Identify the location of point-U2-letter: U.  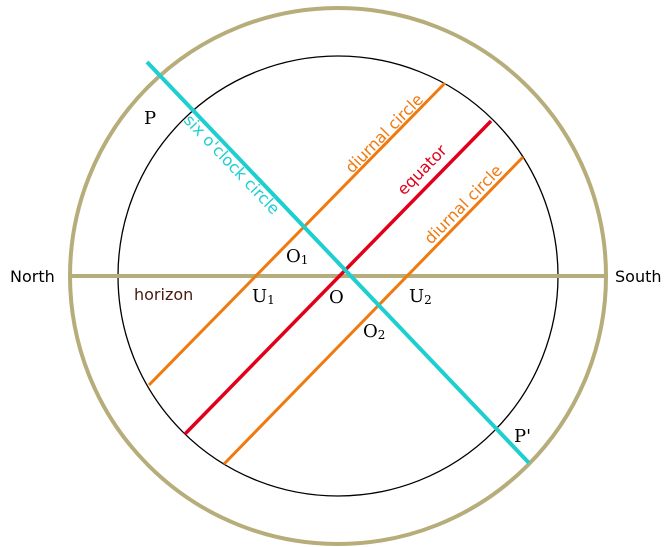
(416, 296).